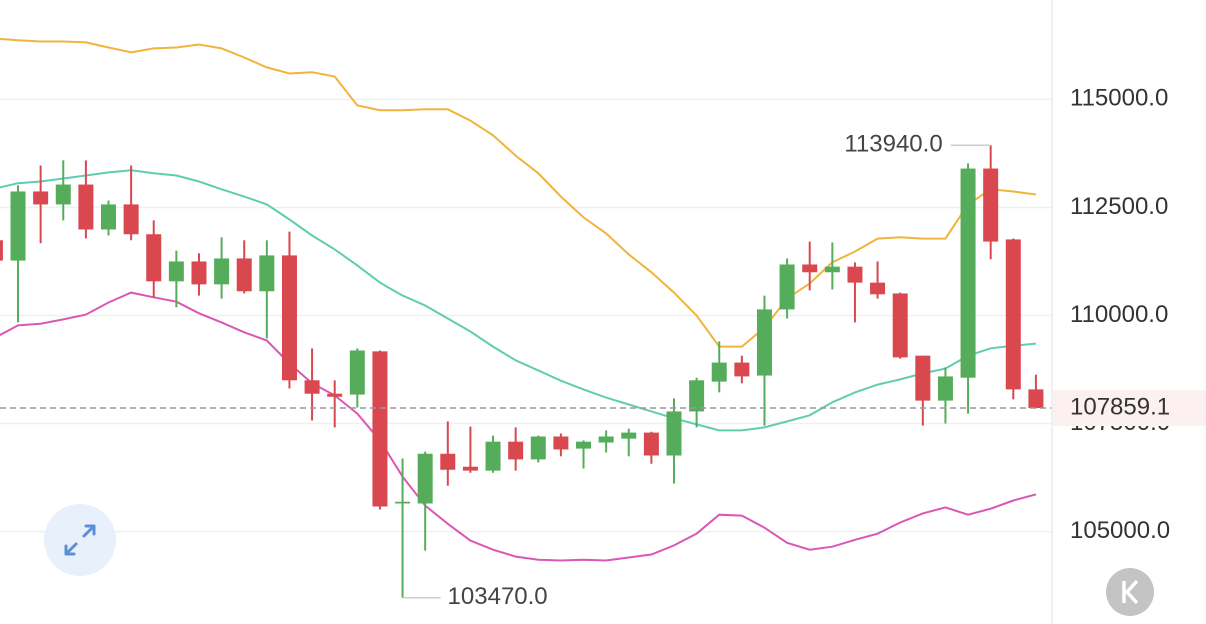 The image size is (1206, 624). What do you see at coordinates (1120, 406) in the screenshot?
I see `last-price-label: 107859.1` at bounding box center [1120, 406].